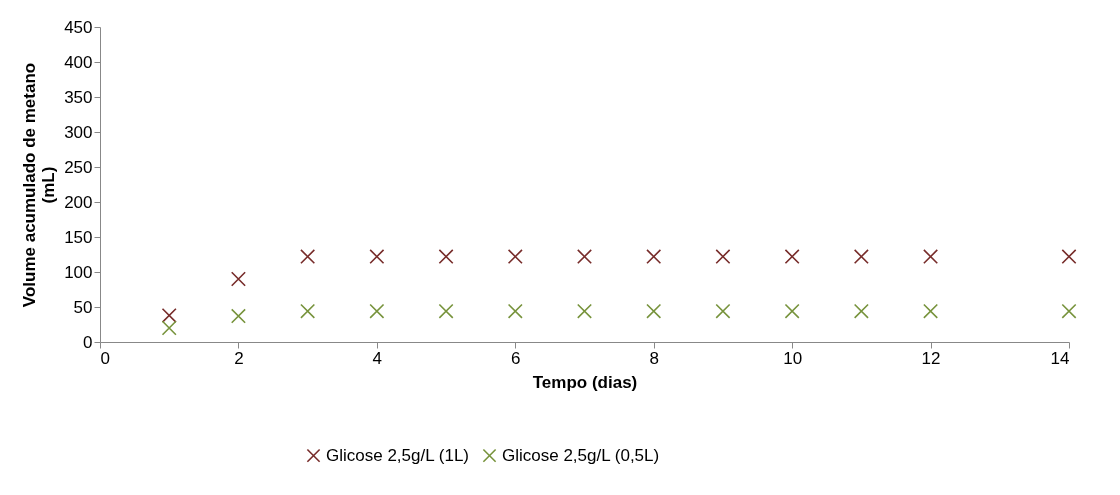 The width and height of the screenshot is (1120, 495). What do you see at coordinates (88, 342) in the screenshot?
I see `y-tick-label: 0` at bounding box center [88, 342].